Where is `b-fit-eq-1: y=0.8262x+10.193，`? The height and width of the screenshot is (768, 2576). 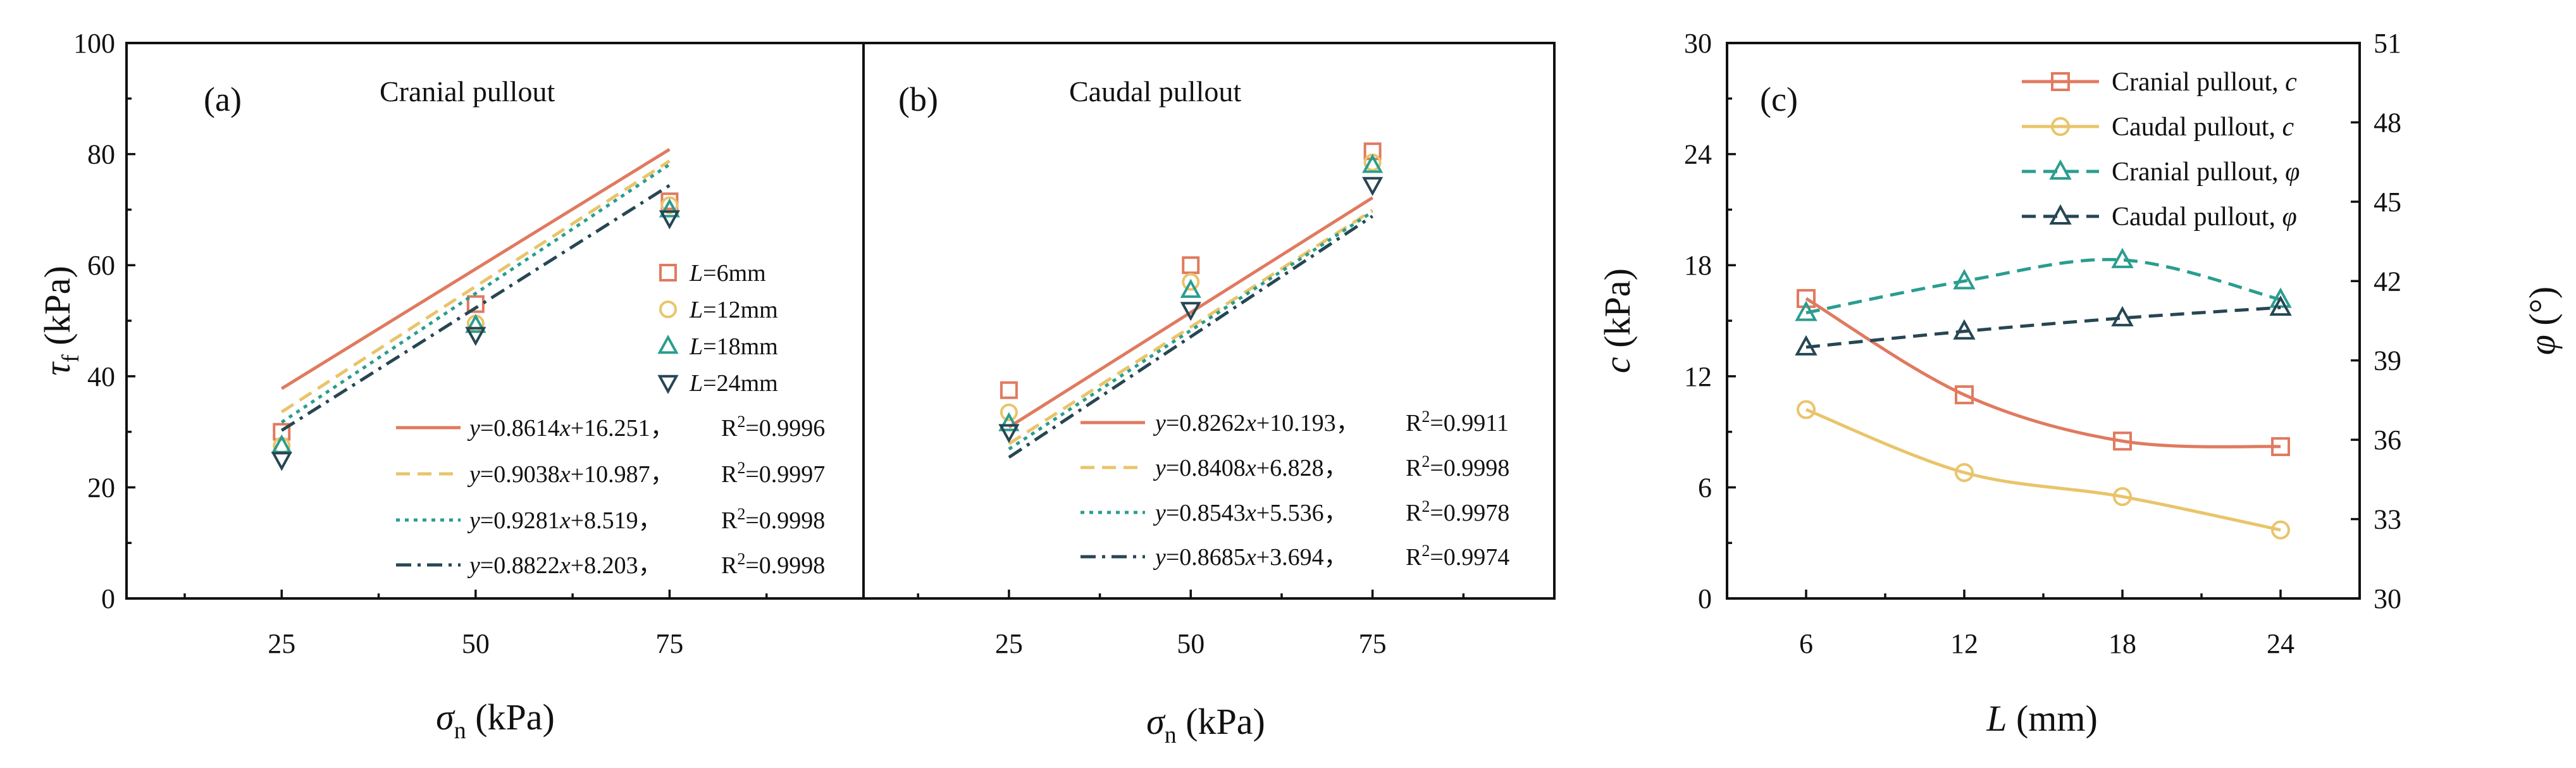 b-fit-eq-1: y=0.8262x+10.193， is located at coordinates (1257, 423).